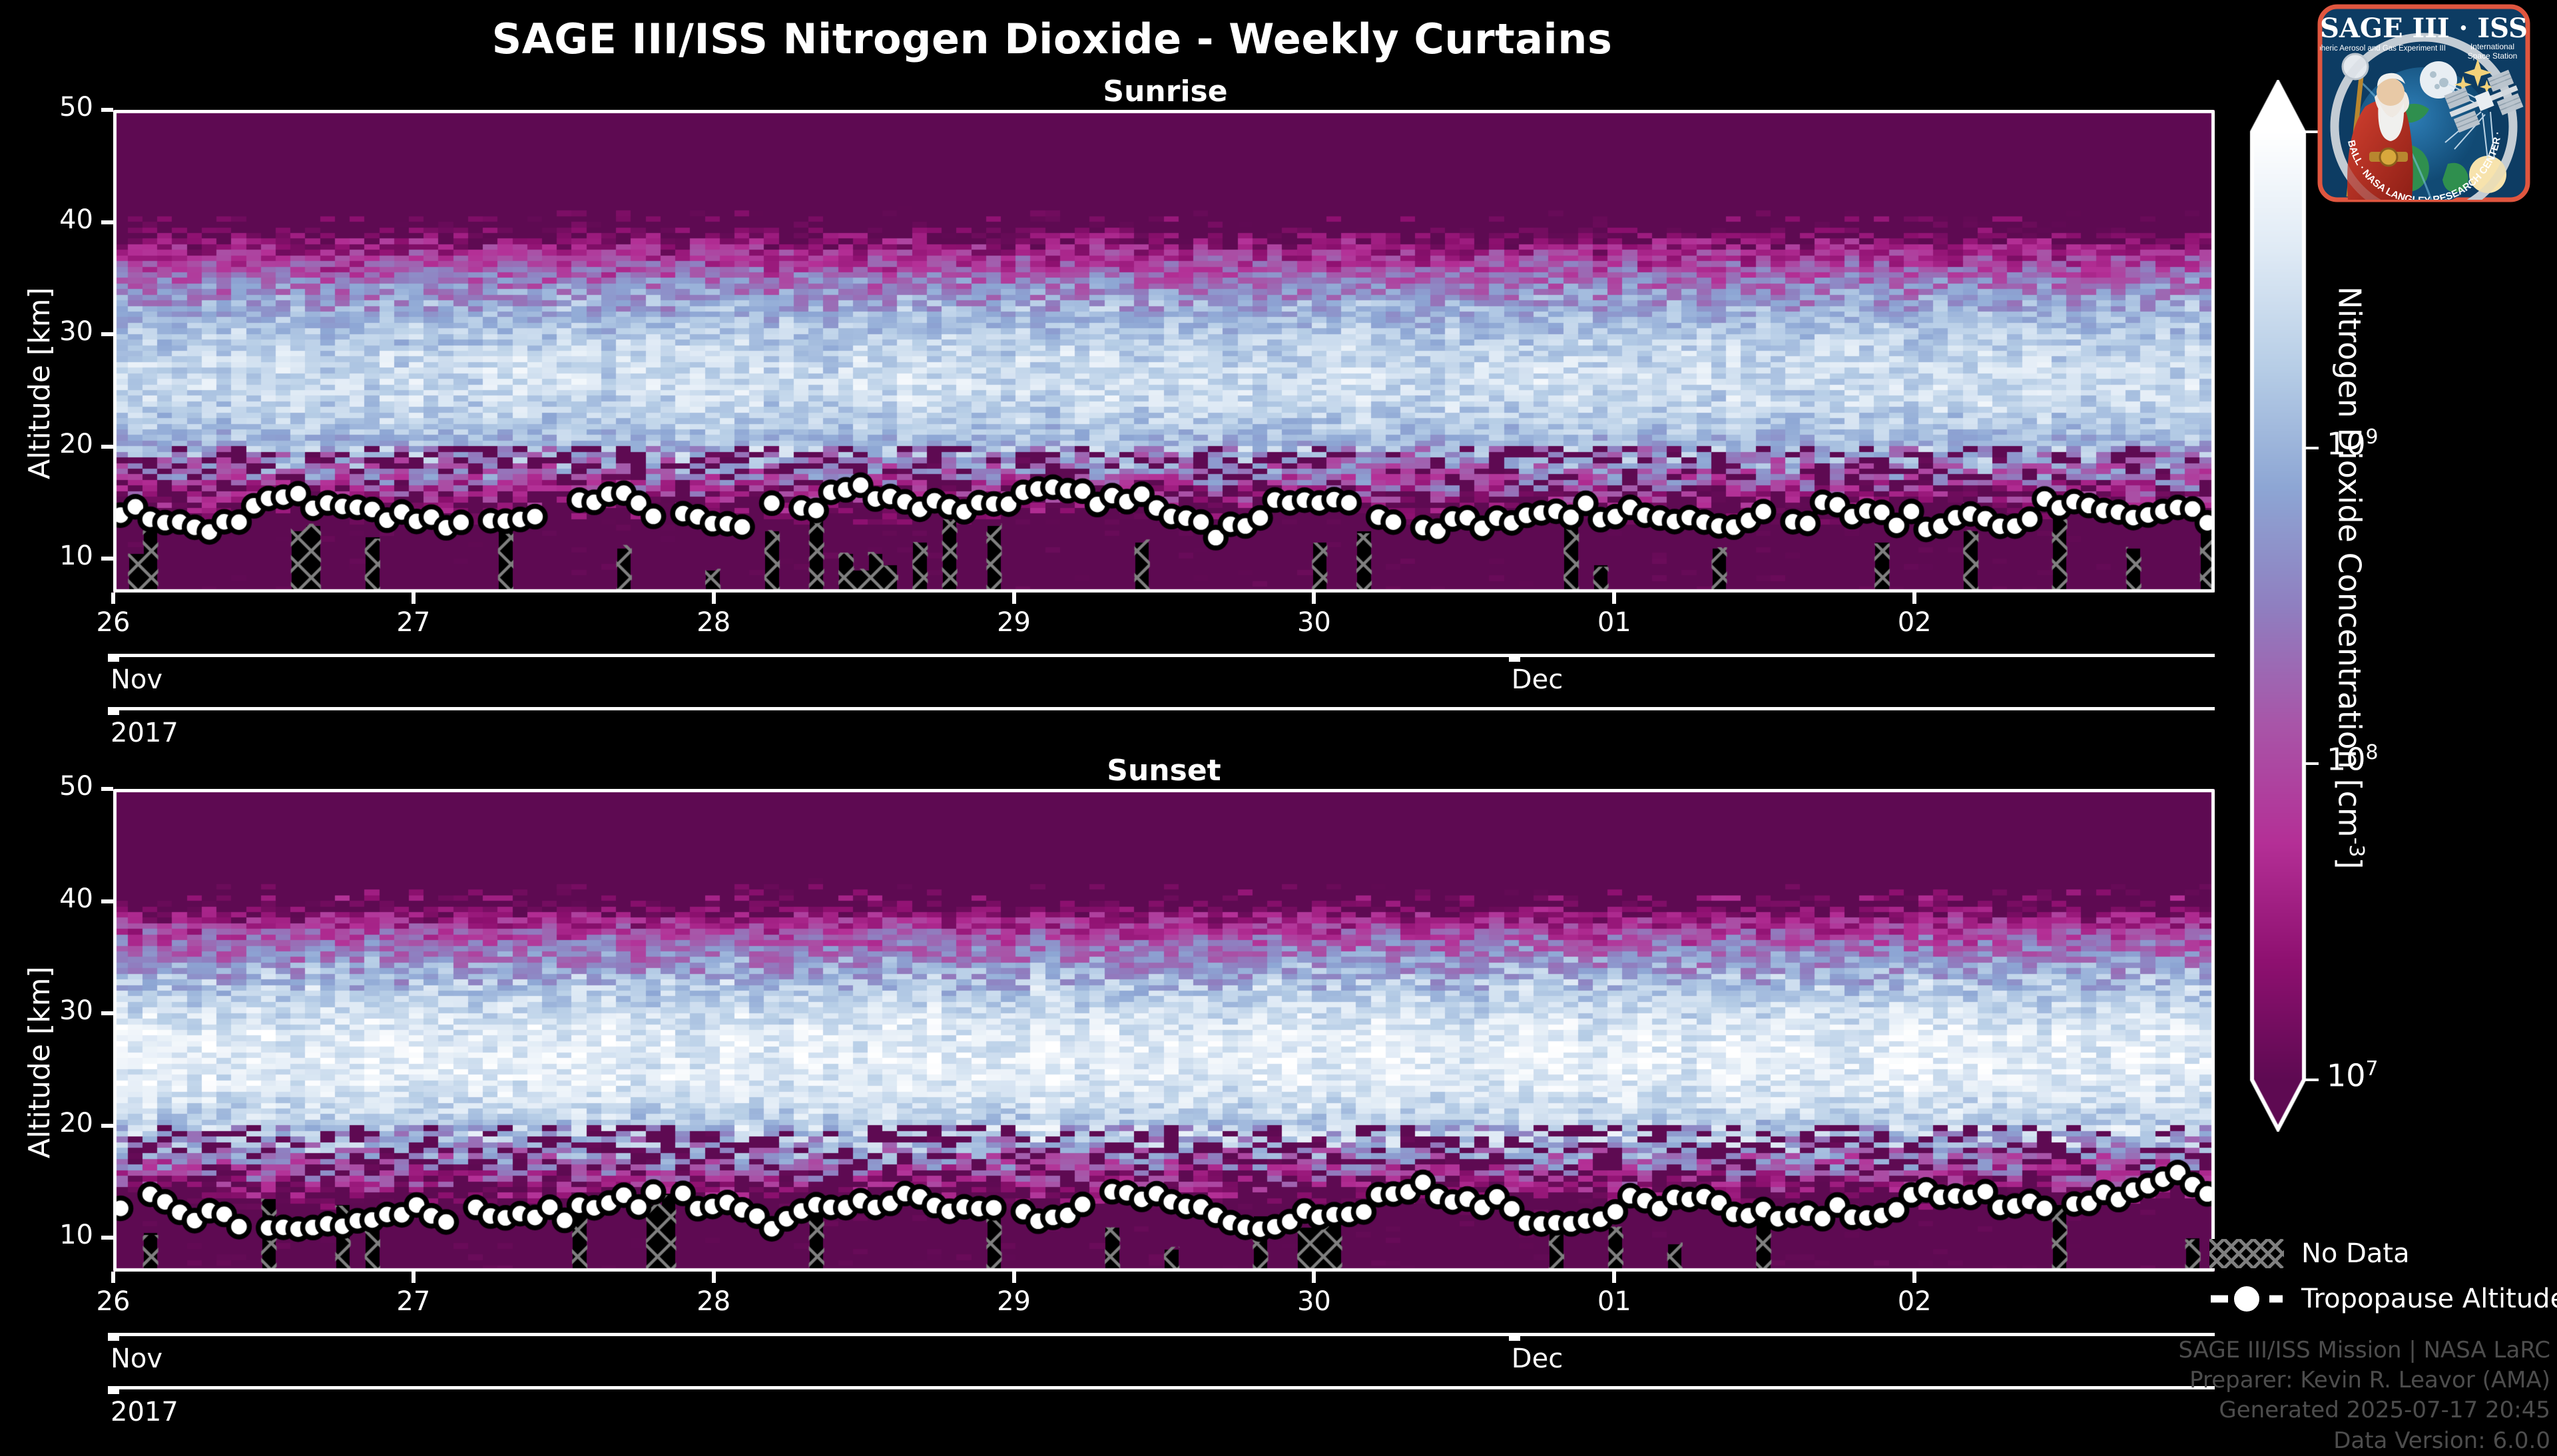  Describe the element at coordinates (1164, 1387) in the screenshot. I see `year-axis-line-sunset` at that location.